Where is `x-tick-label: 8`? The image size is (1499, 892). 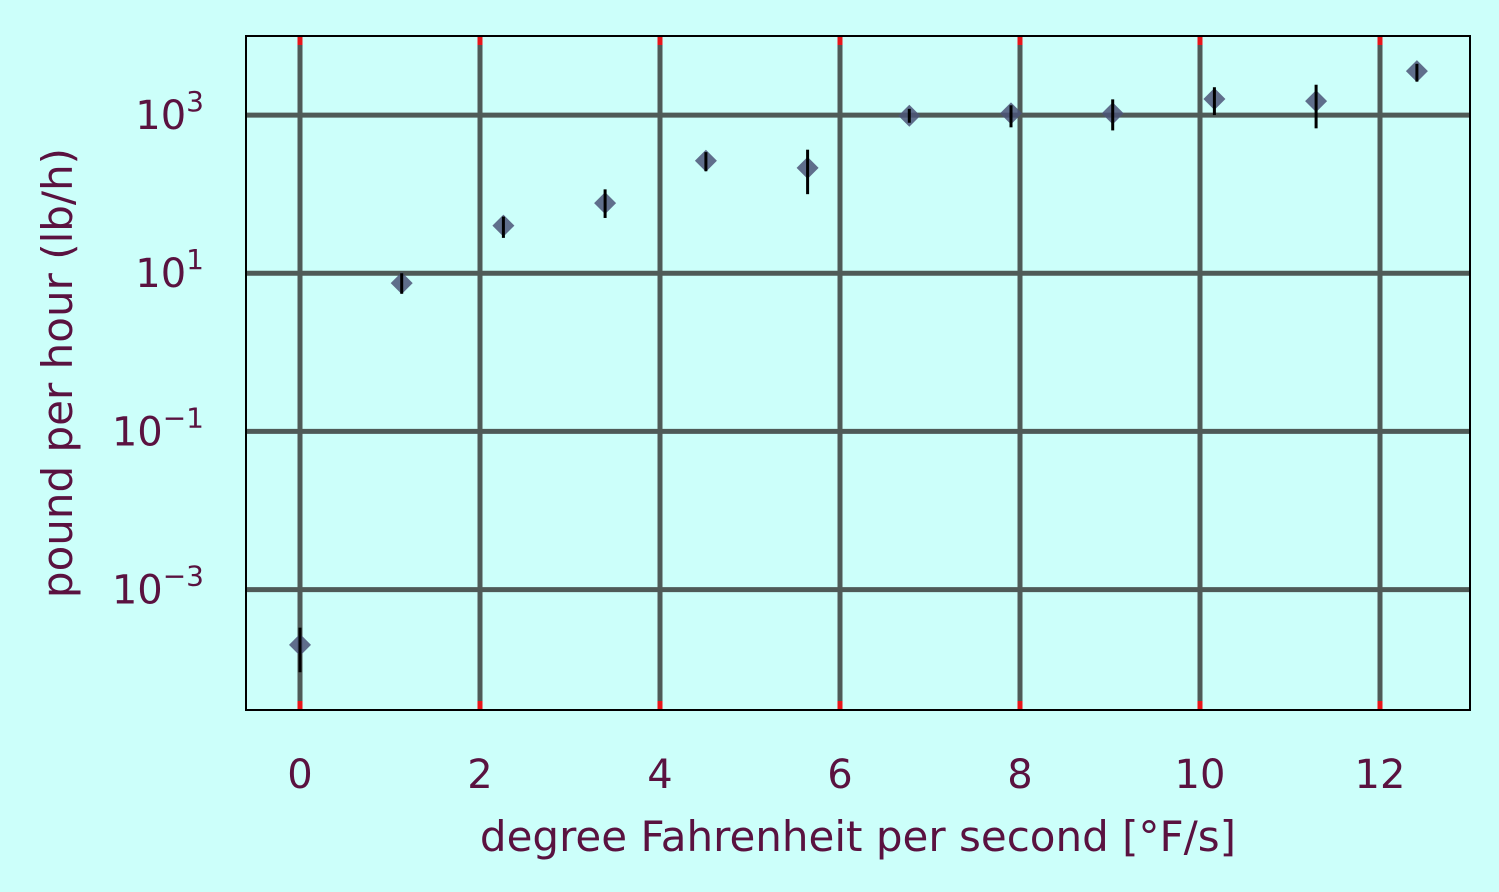 x-tick-label: 8 is located at coordinates (1019, 775).